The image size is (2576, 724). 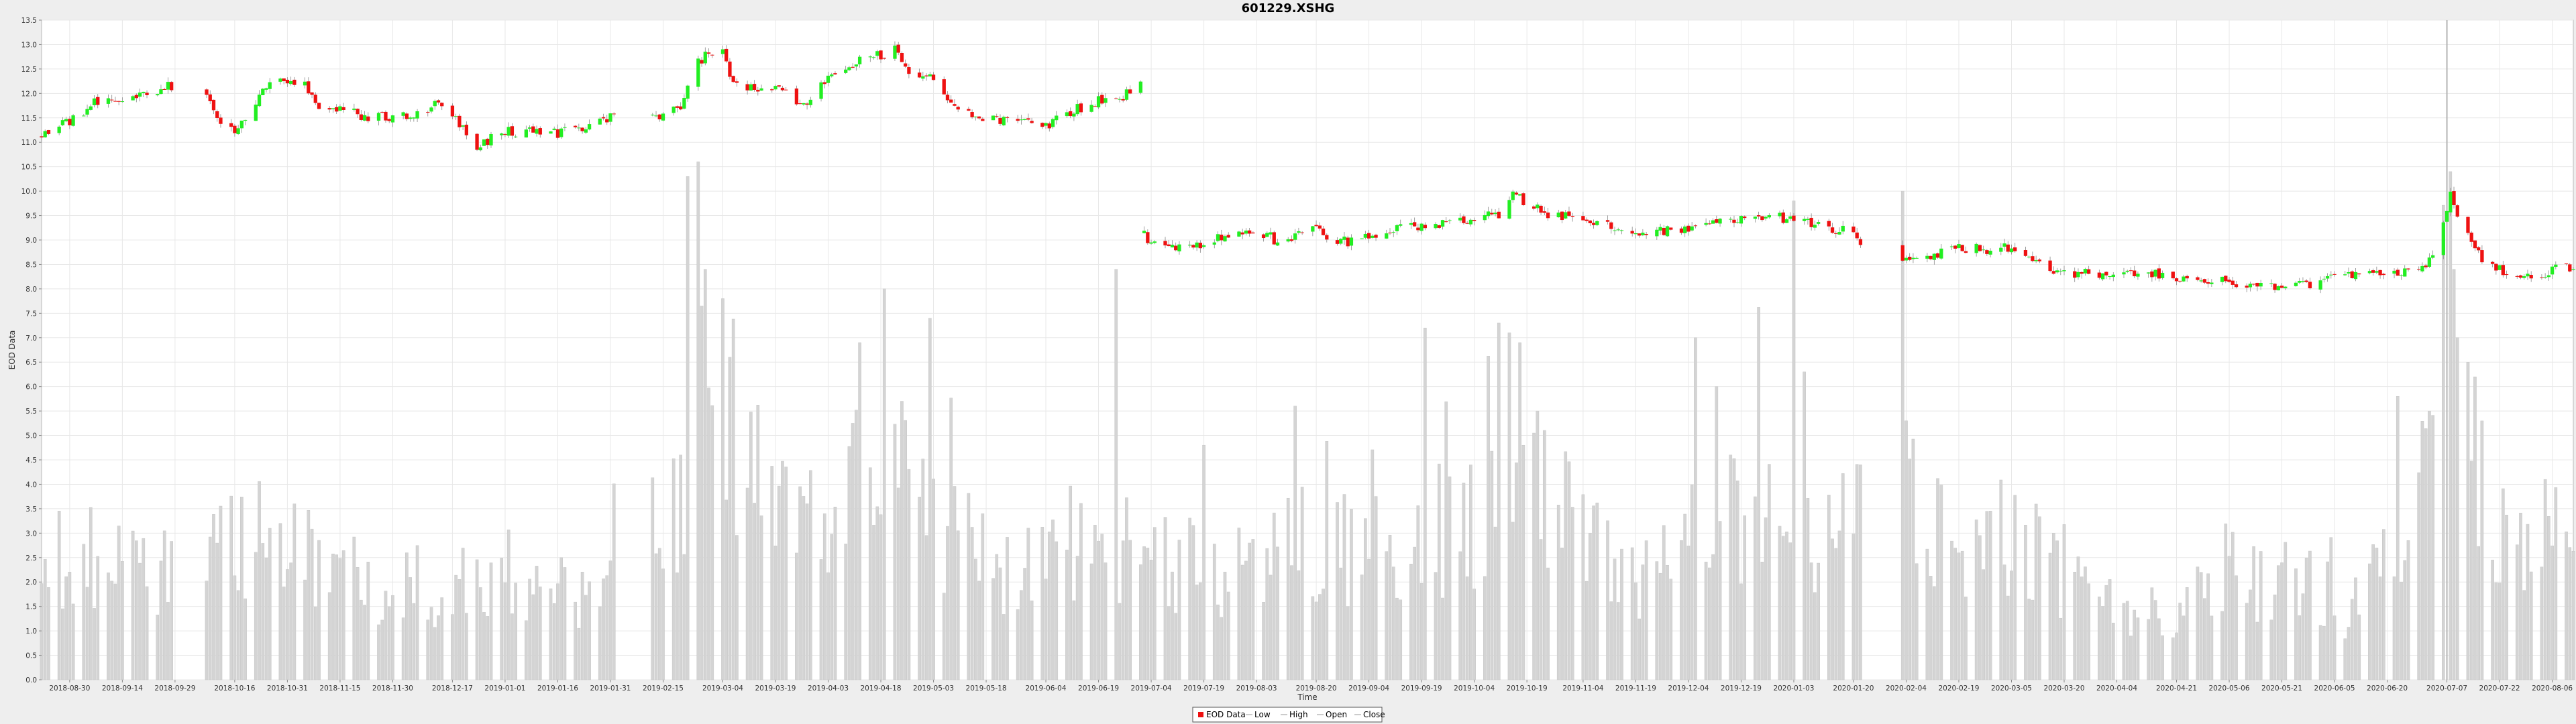 What do you see at coordinates (31, 363) in the screenshot?
I see `y-tick-label: 6.5` at bounding box center [31, 363].